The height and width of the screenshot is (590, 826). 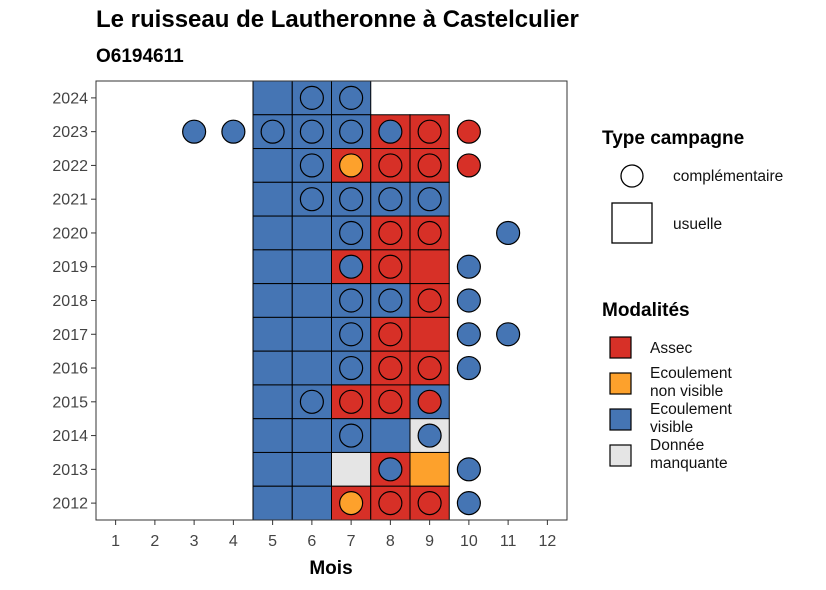 I want to click on point-2013-10-ecoulement-visible, so click(x=468, y=469).